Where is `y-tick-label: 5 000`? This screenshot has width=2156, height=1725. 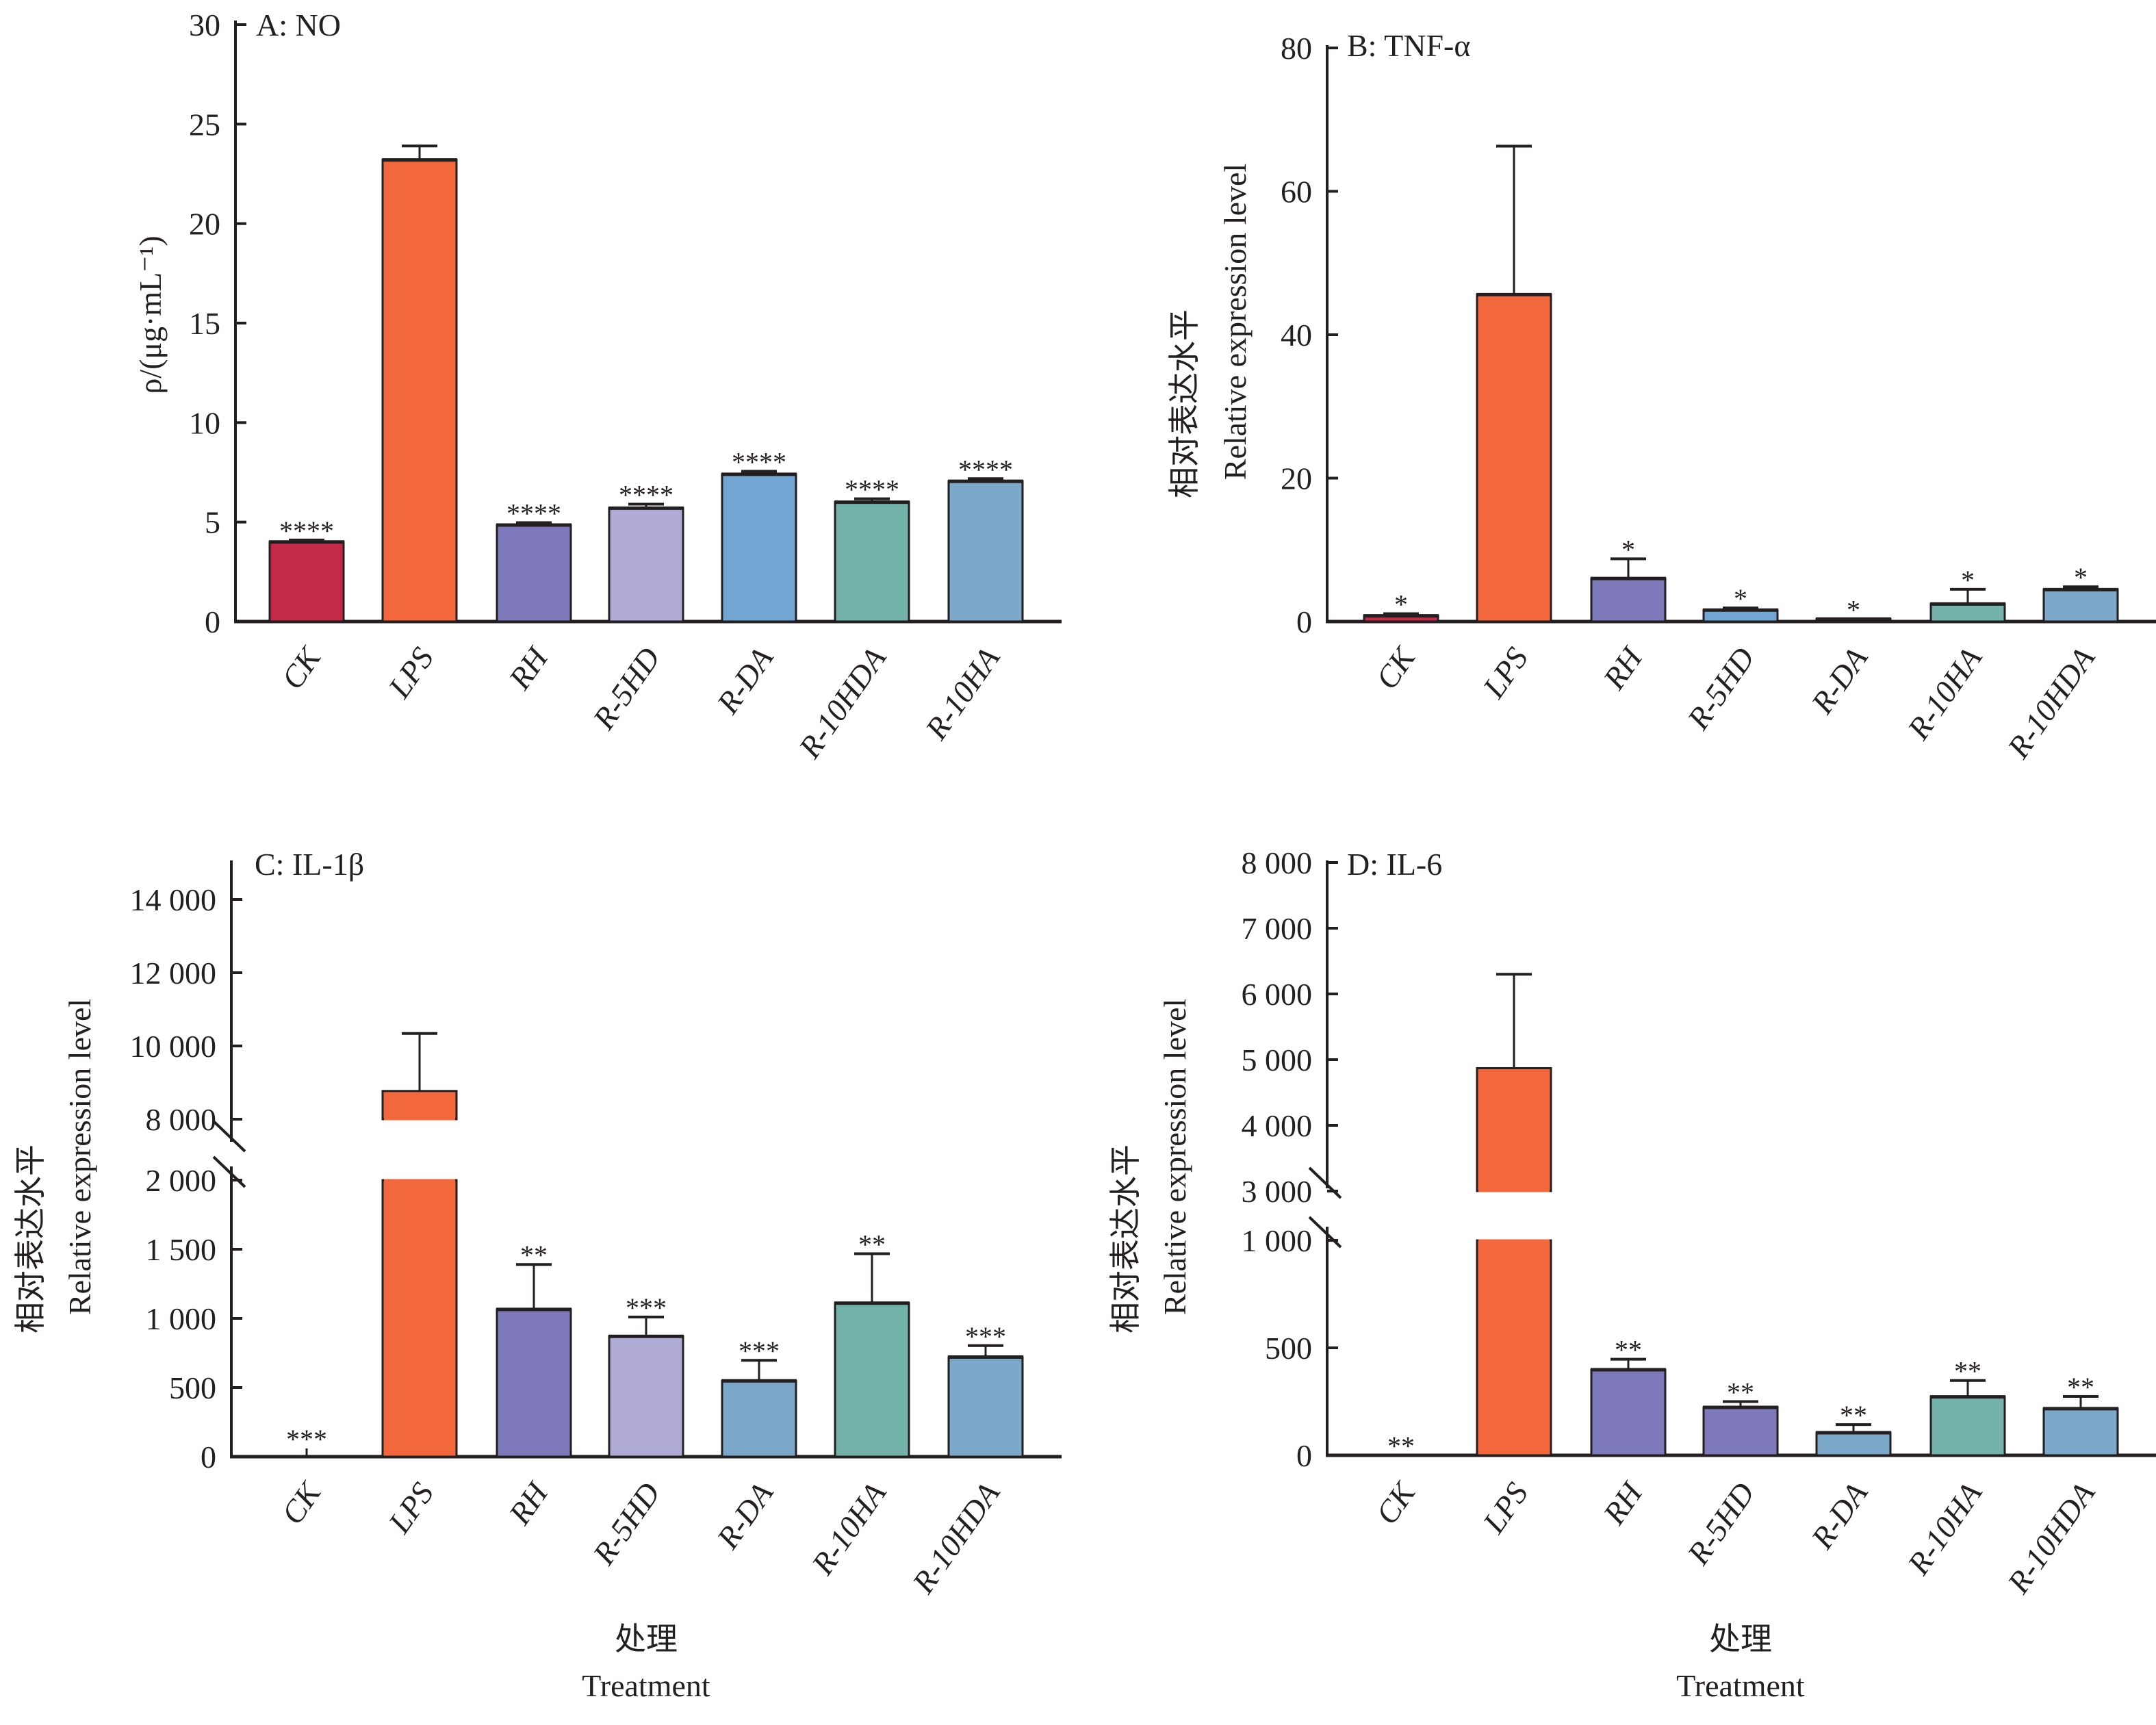 y-tick-label: 5 000 is located at coordinates (1277, 1060).